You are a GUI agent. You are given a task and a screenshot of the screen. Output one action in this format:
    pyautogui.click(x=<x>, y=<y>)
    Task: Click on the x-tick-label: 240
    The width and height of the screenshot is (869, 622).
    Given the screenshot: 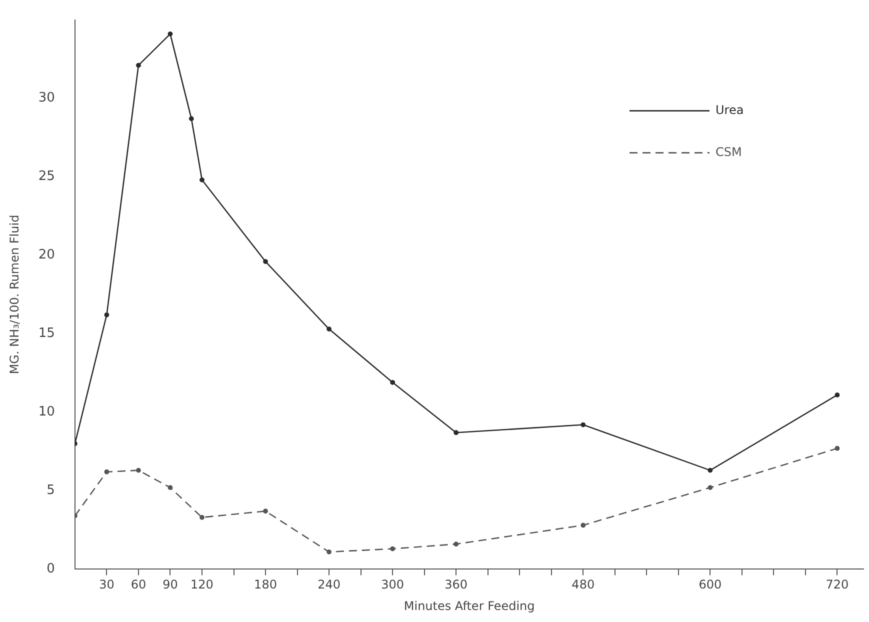 What is the action you would take?
    pyautogui.click(x=329, y=585)
    